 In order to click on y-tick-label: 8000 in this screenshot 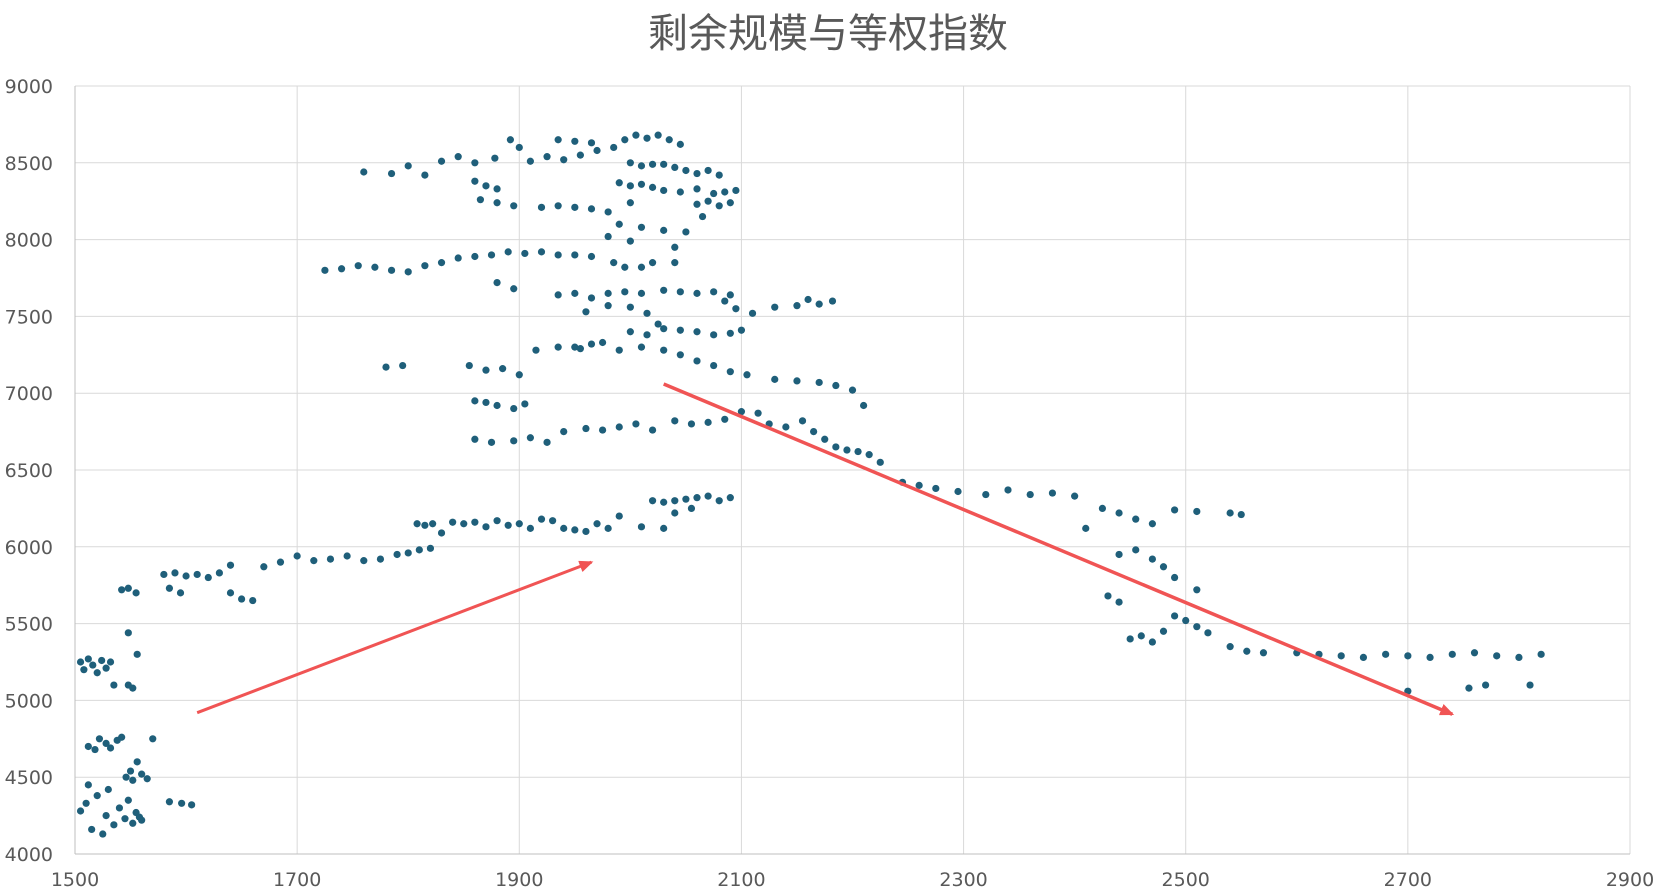, I will do `click(29, 241)`.